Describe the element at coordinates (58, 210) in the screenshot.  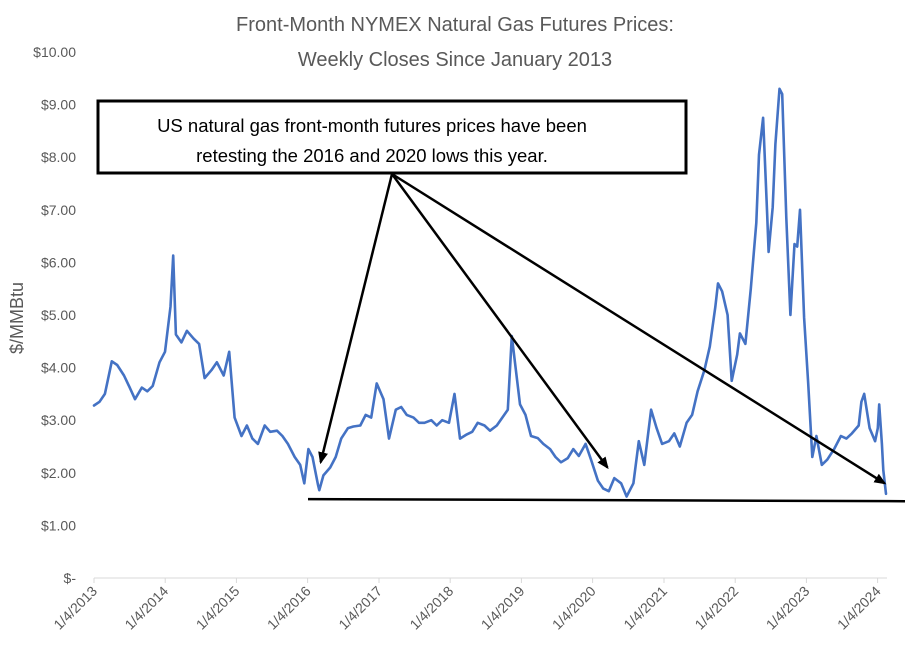
I see `y-tick-label: $7.00` at that location.